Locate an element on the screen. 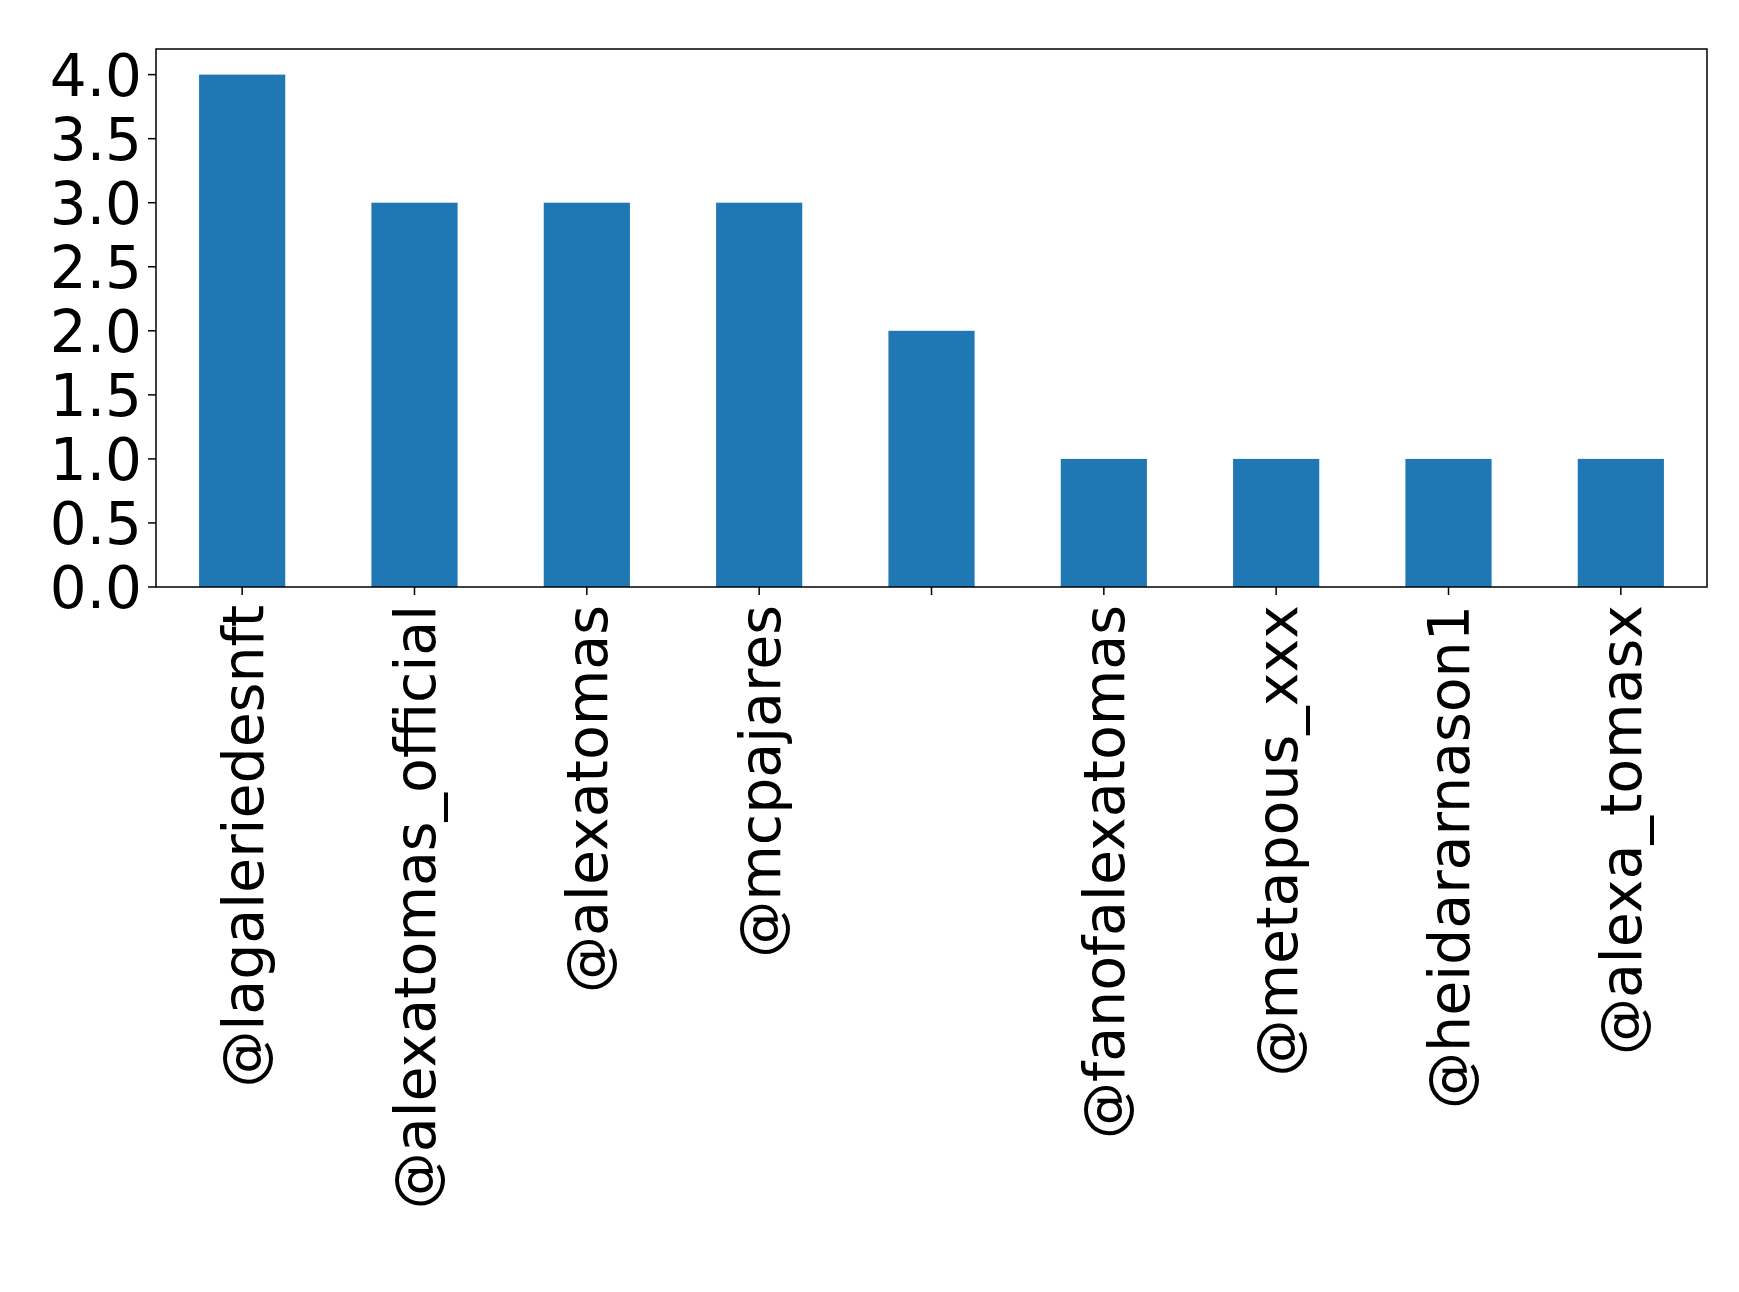  x-tick-label: @alexatomas is located at coordinates (587, 799).